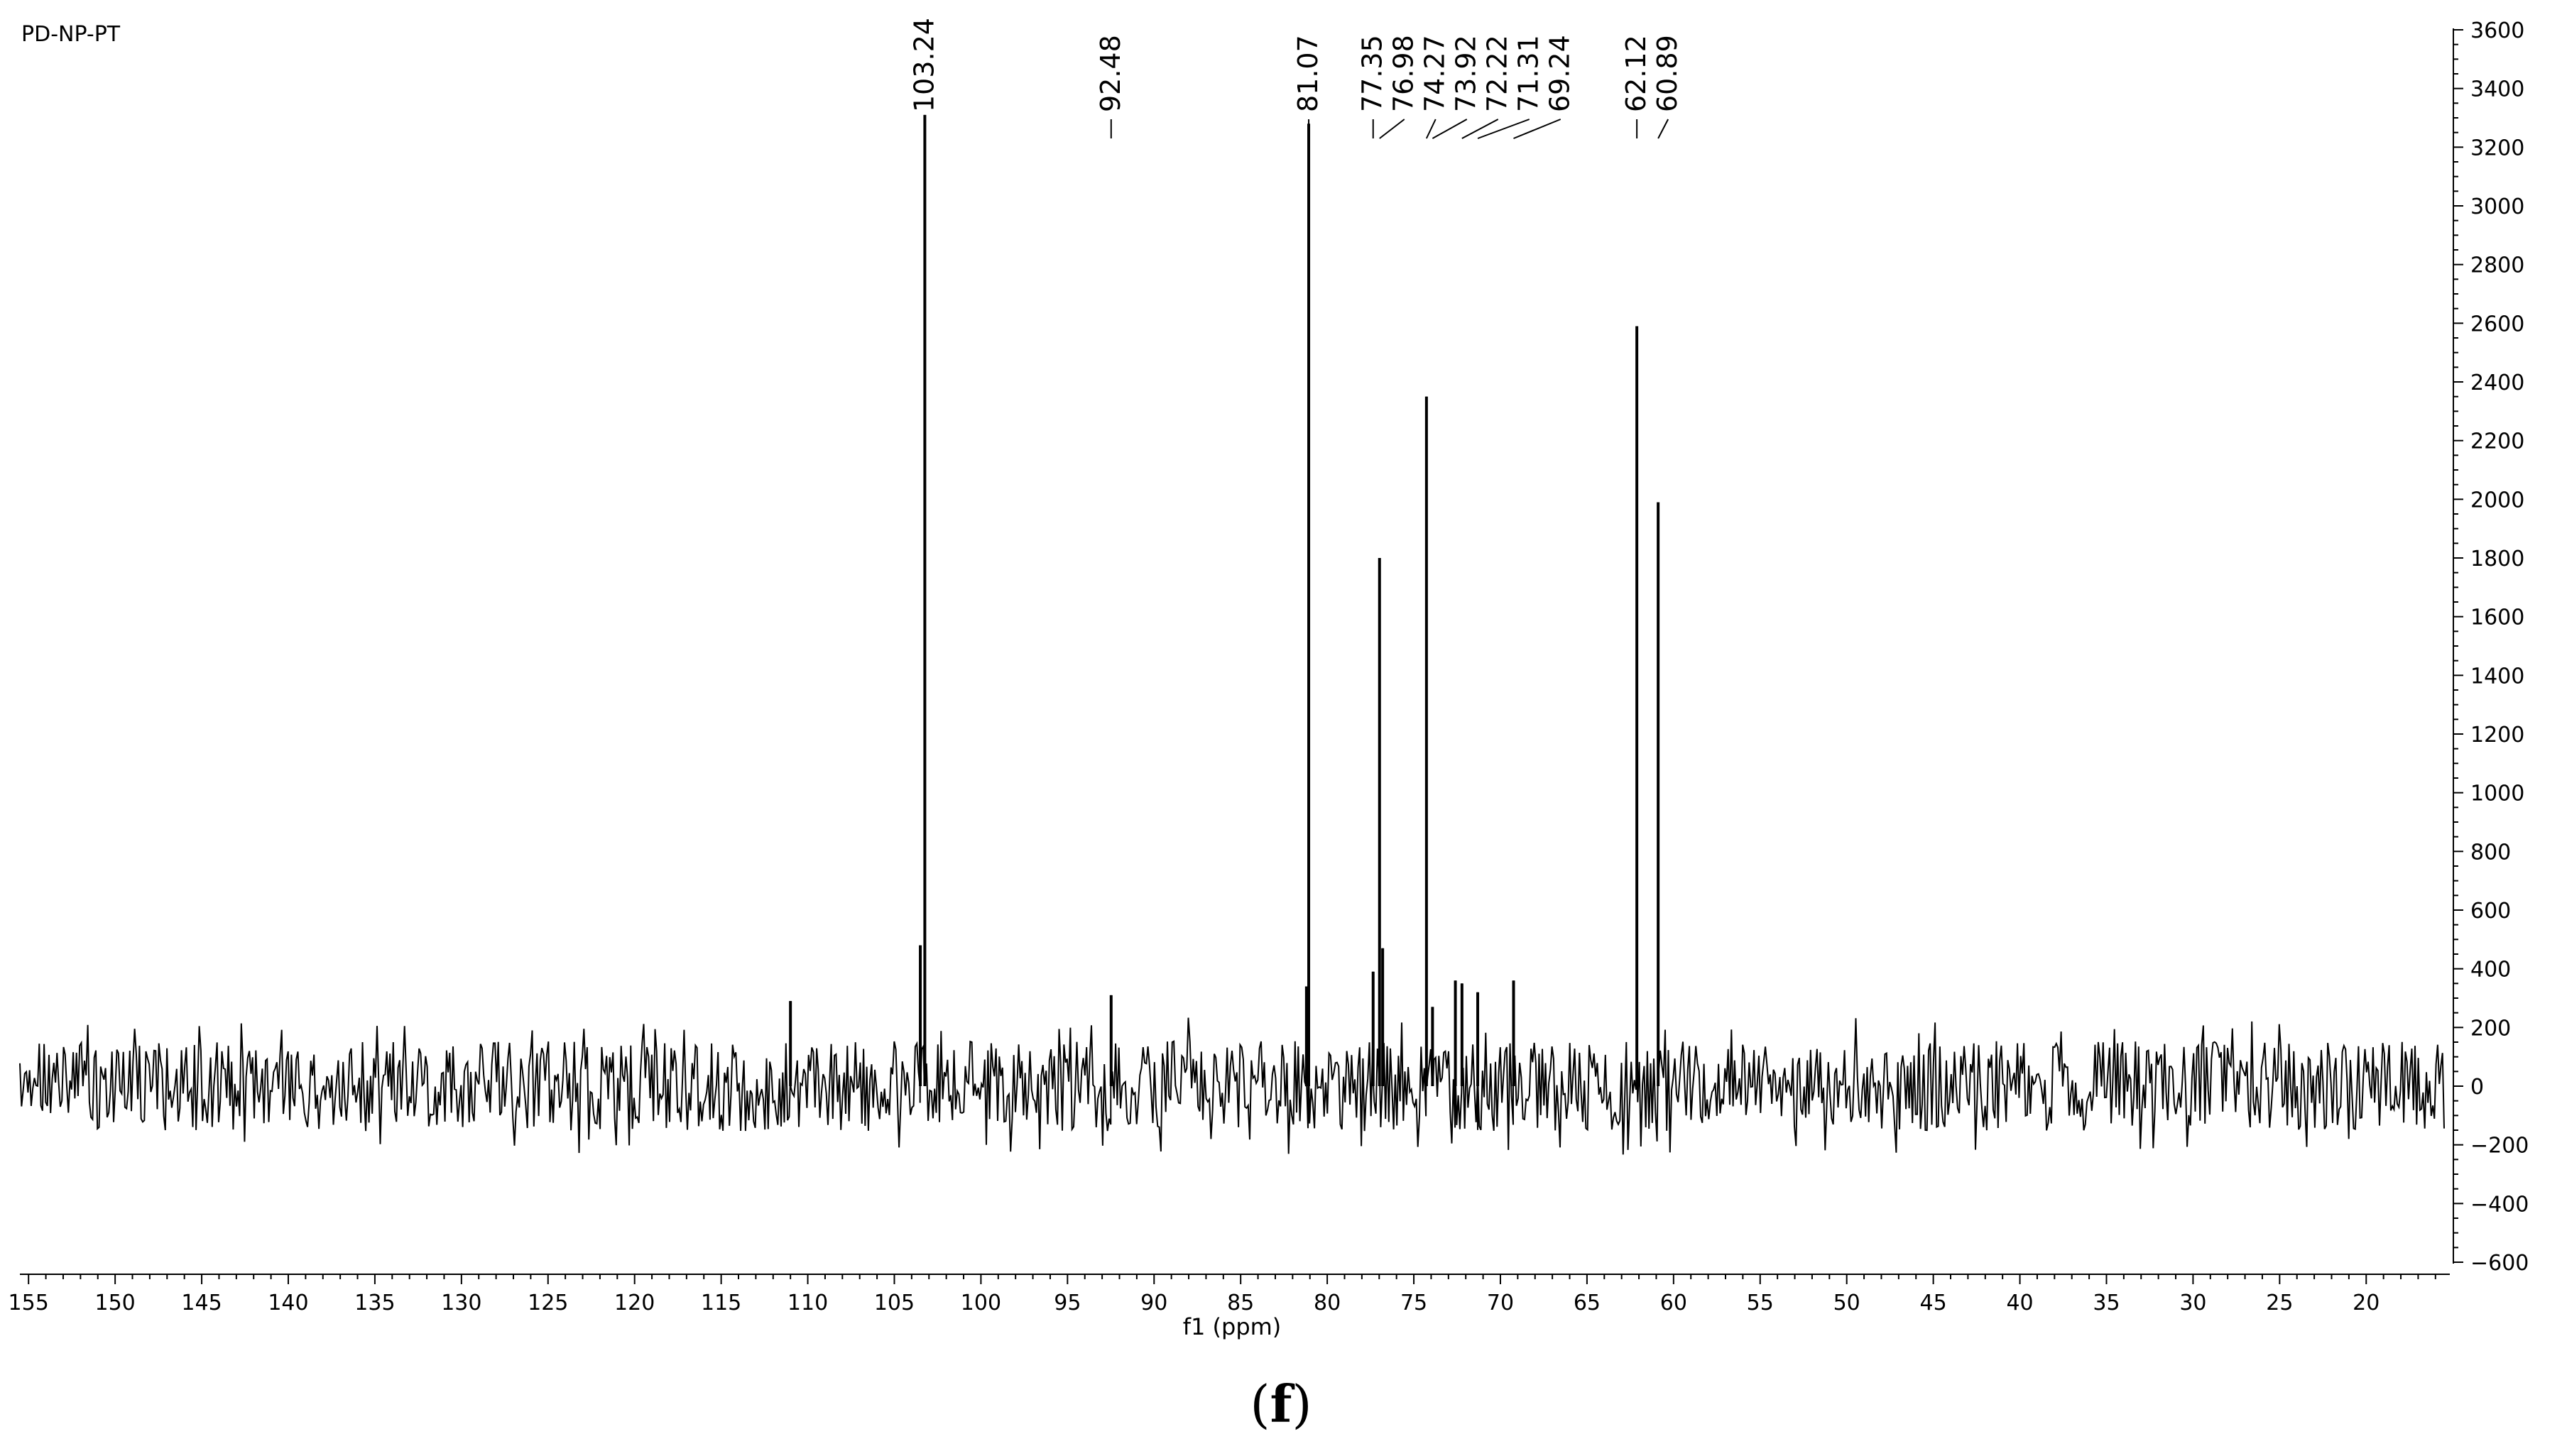 The height and width of the screenshot is (1456, 2562). What do you see at coordinates (2497, 618) in the screenshot?
I see `y-tick-label: 1600` at bounding box center [2497, 618].